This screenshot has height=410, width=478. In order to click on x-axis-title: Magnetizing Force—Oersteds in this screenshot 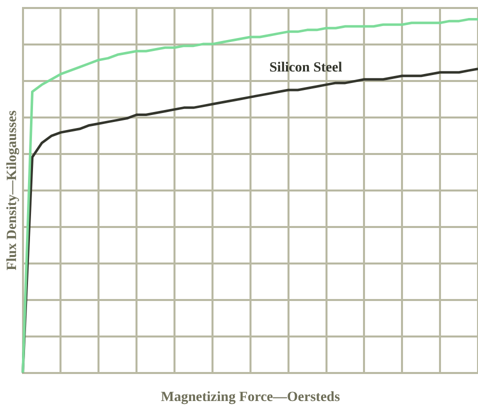, I will do `click(250, 398)`.